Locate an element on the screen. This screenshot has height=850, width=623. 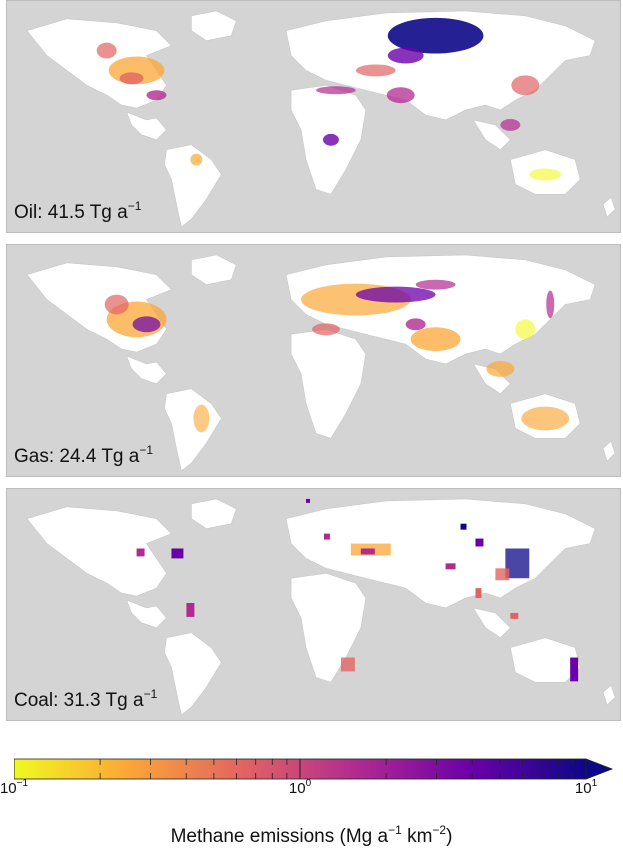
gas-emission-clusters is located at coordinates (337, 356).